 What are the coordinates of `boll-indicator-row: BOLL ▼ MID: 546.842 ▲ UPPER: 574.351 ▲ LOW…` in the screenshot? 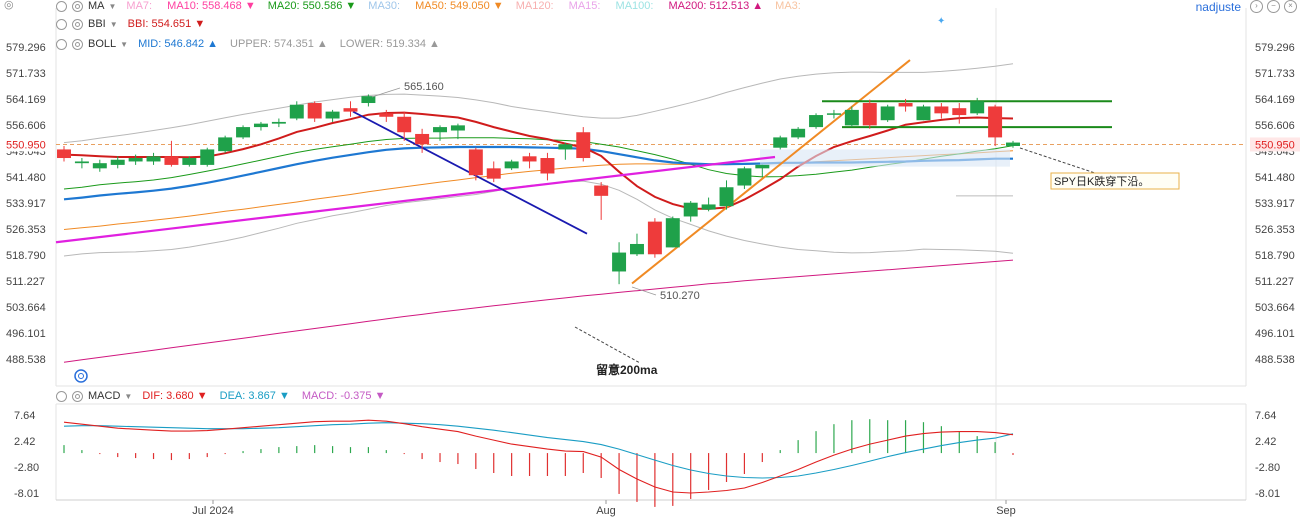 It's located at (257, 44).